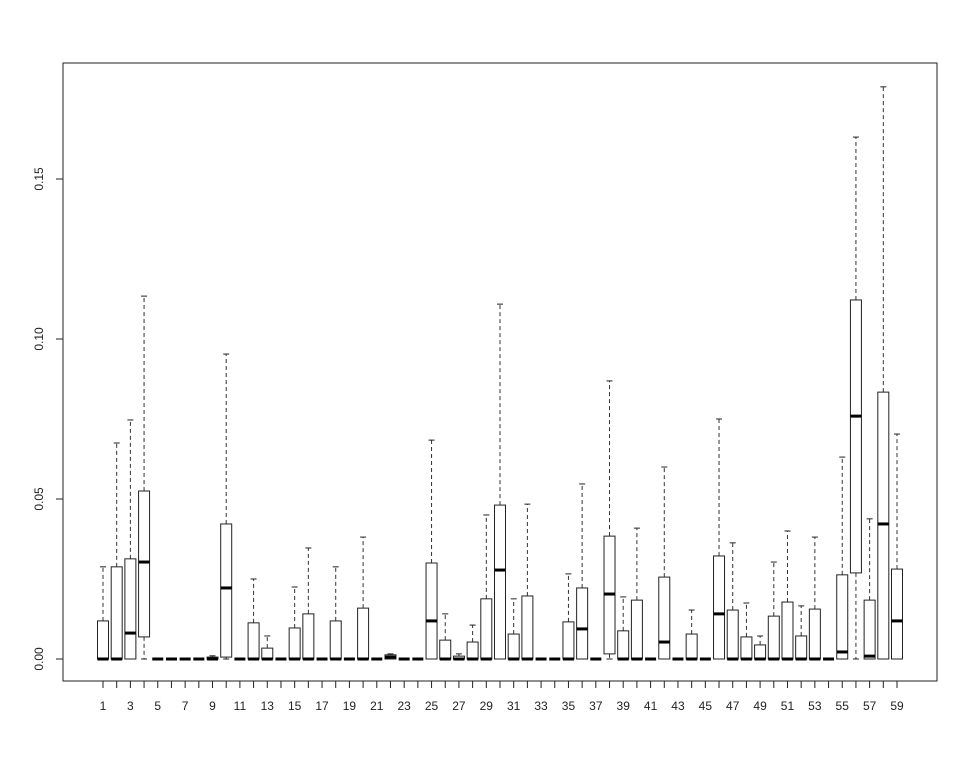 This screenshot has height=761, width=969. I want to click on x-tick-label: 5, so click(157, 706).